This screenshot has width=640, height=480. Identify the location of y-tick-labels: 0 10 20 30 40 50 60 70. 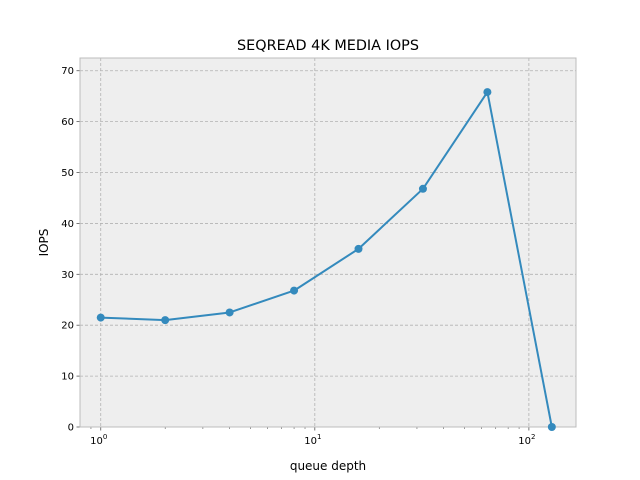
(67, 249).